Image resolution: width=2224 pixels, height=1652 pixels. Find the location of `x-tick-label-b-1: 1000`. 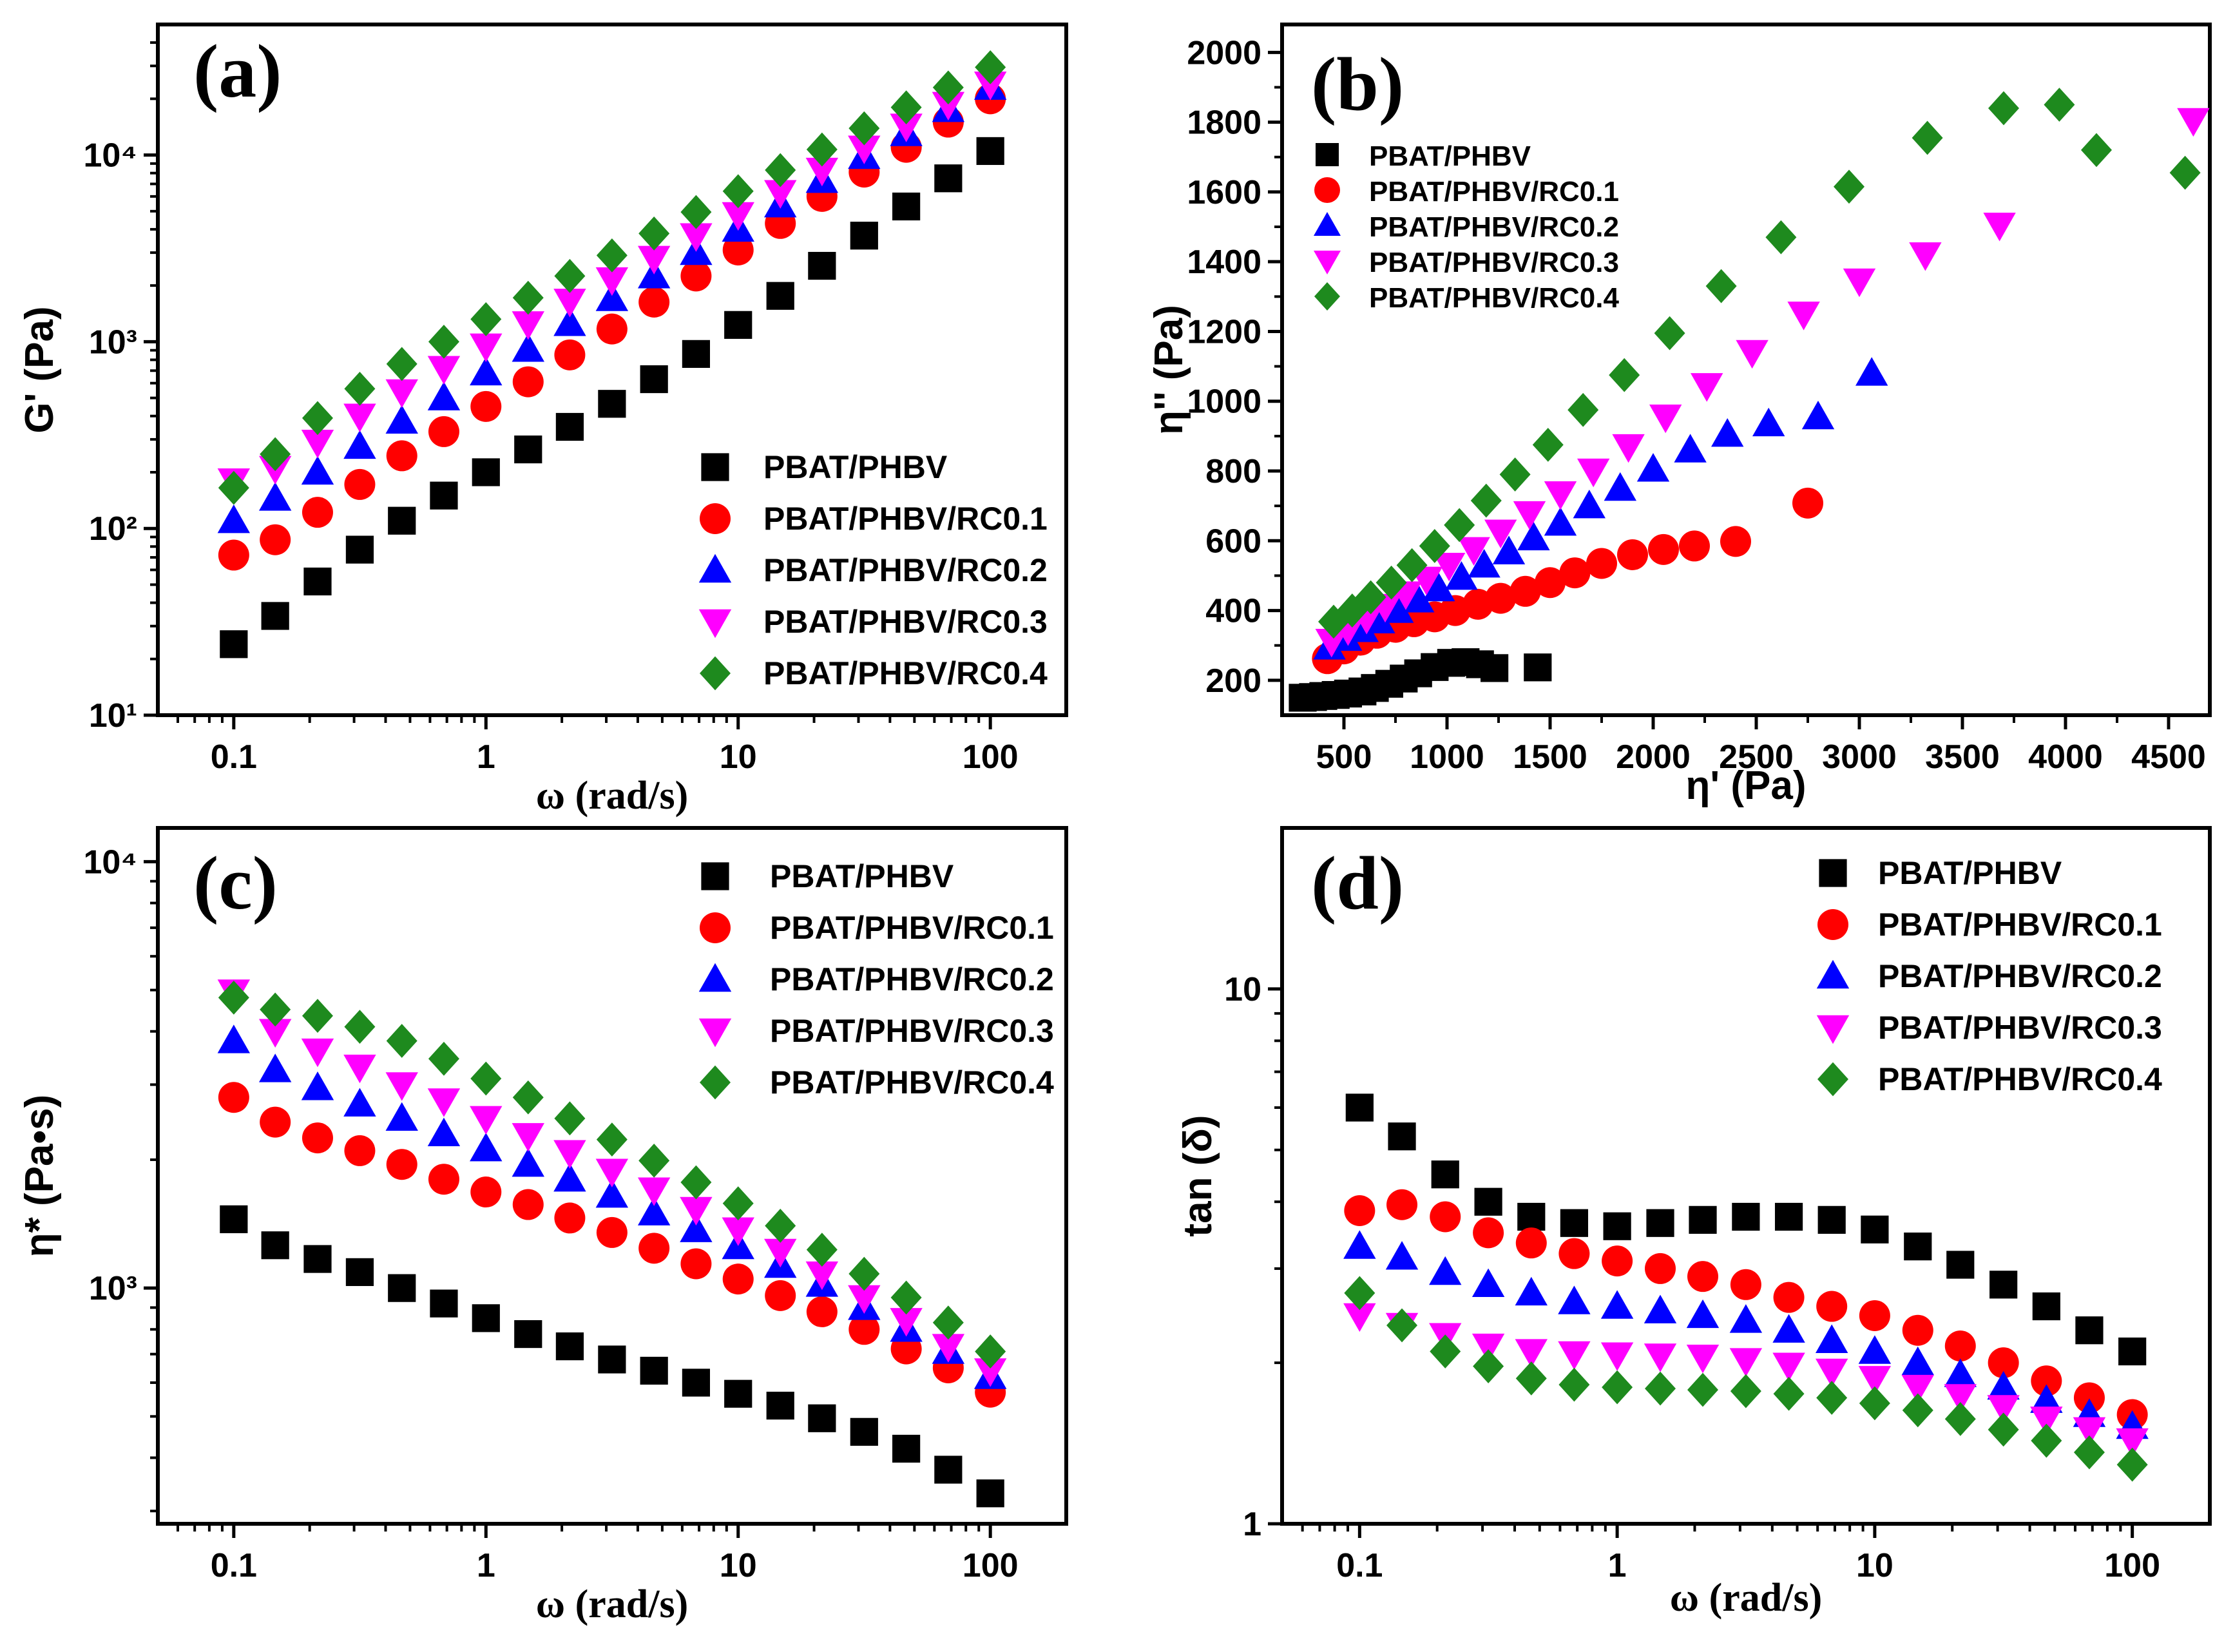

x-tick-label-b-1: 1000 is located at coordinates (1447, 757).